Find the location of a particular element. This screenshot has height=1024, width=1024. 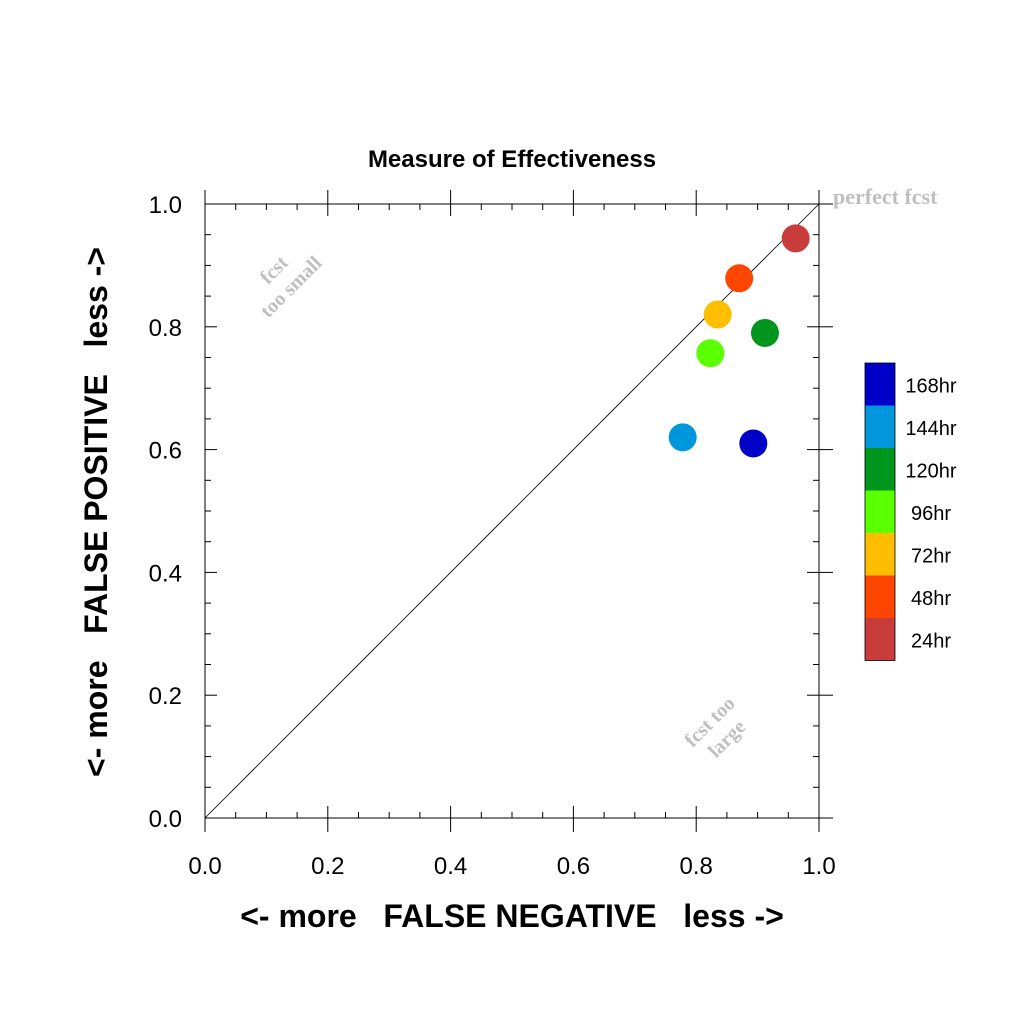

chart-title: Measure of Effectiveness is located at coordinates (512, 159).